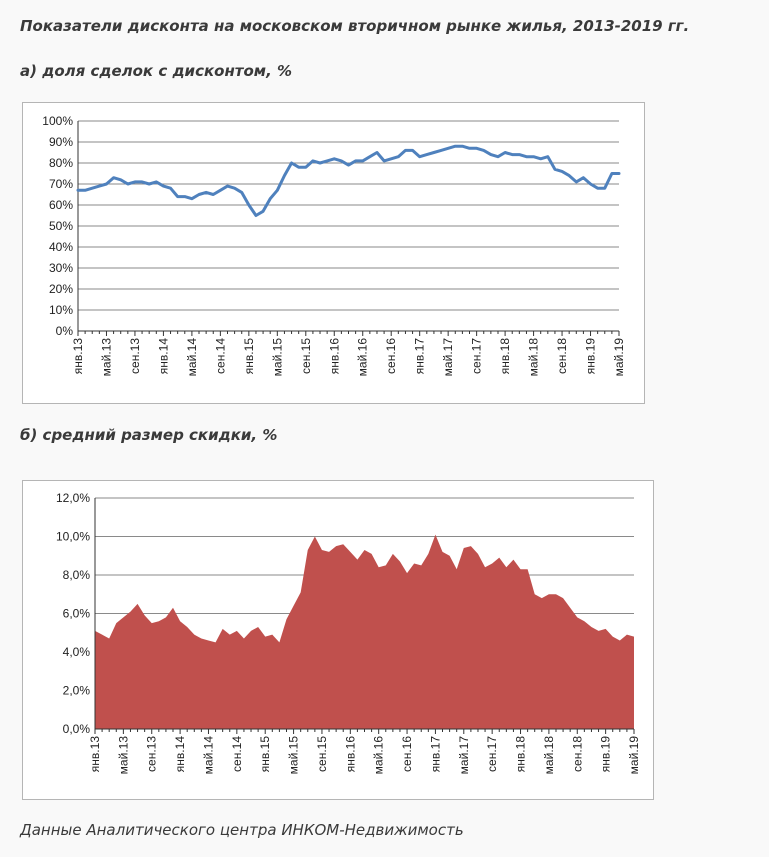  I want to click on y-tick-label: 70%, so click(61, 184).